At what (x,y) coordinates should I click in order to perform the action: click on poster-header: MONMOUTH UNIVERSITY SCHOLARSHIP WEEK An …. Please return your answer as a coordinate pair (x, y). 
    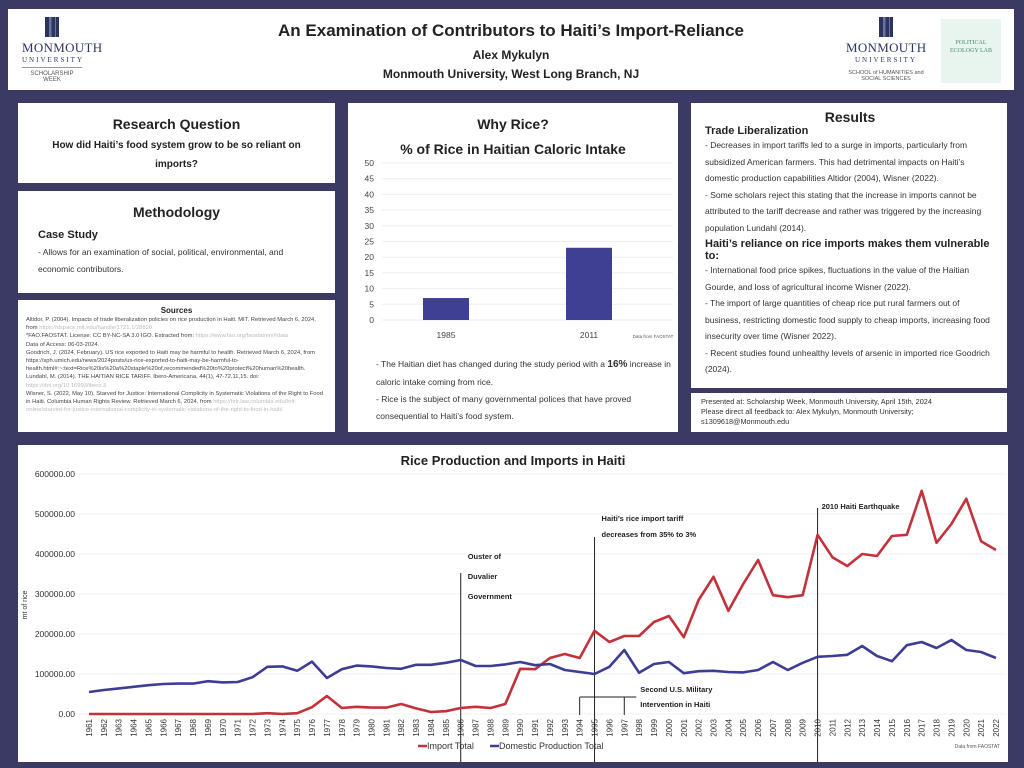
    Looking at the image, I should click on (511, 49).